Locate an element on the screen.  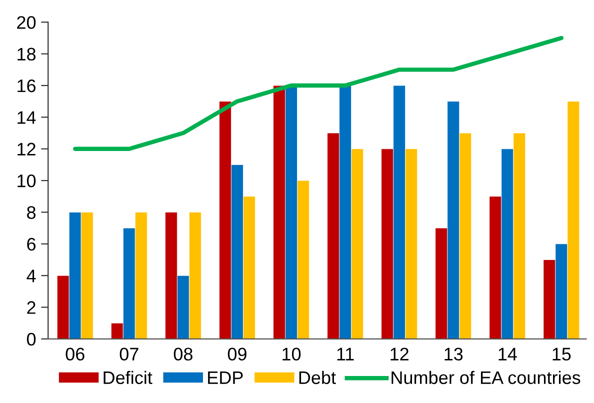
x-tick-label: 08 is located at coordinates (183, 354).